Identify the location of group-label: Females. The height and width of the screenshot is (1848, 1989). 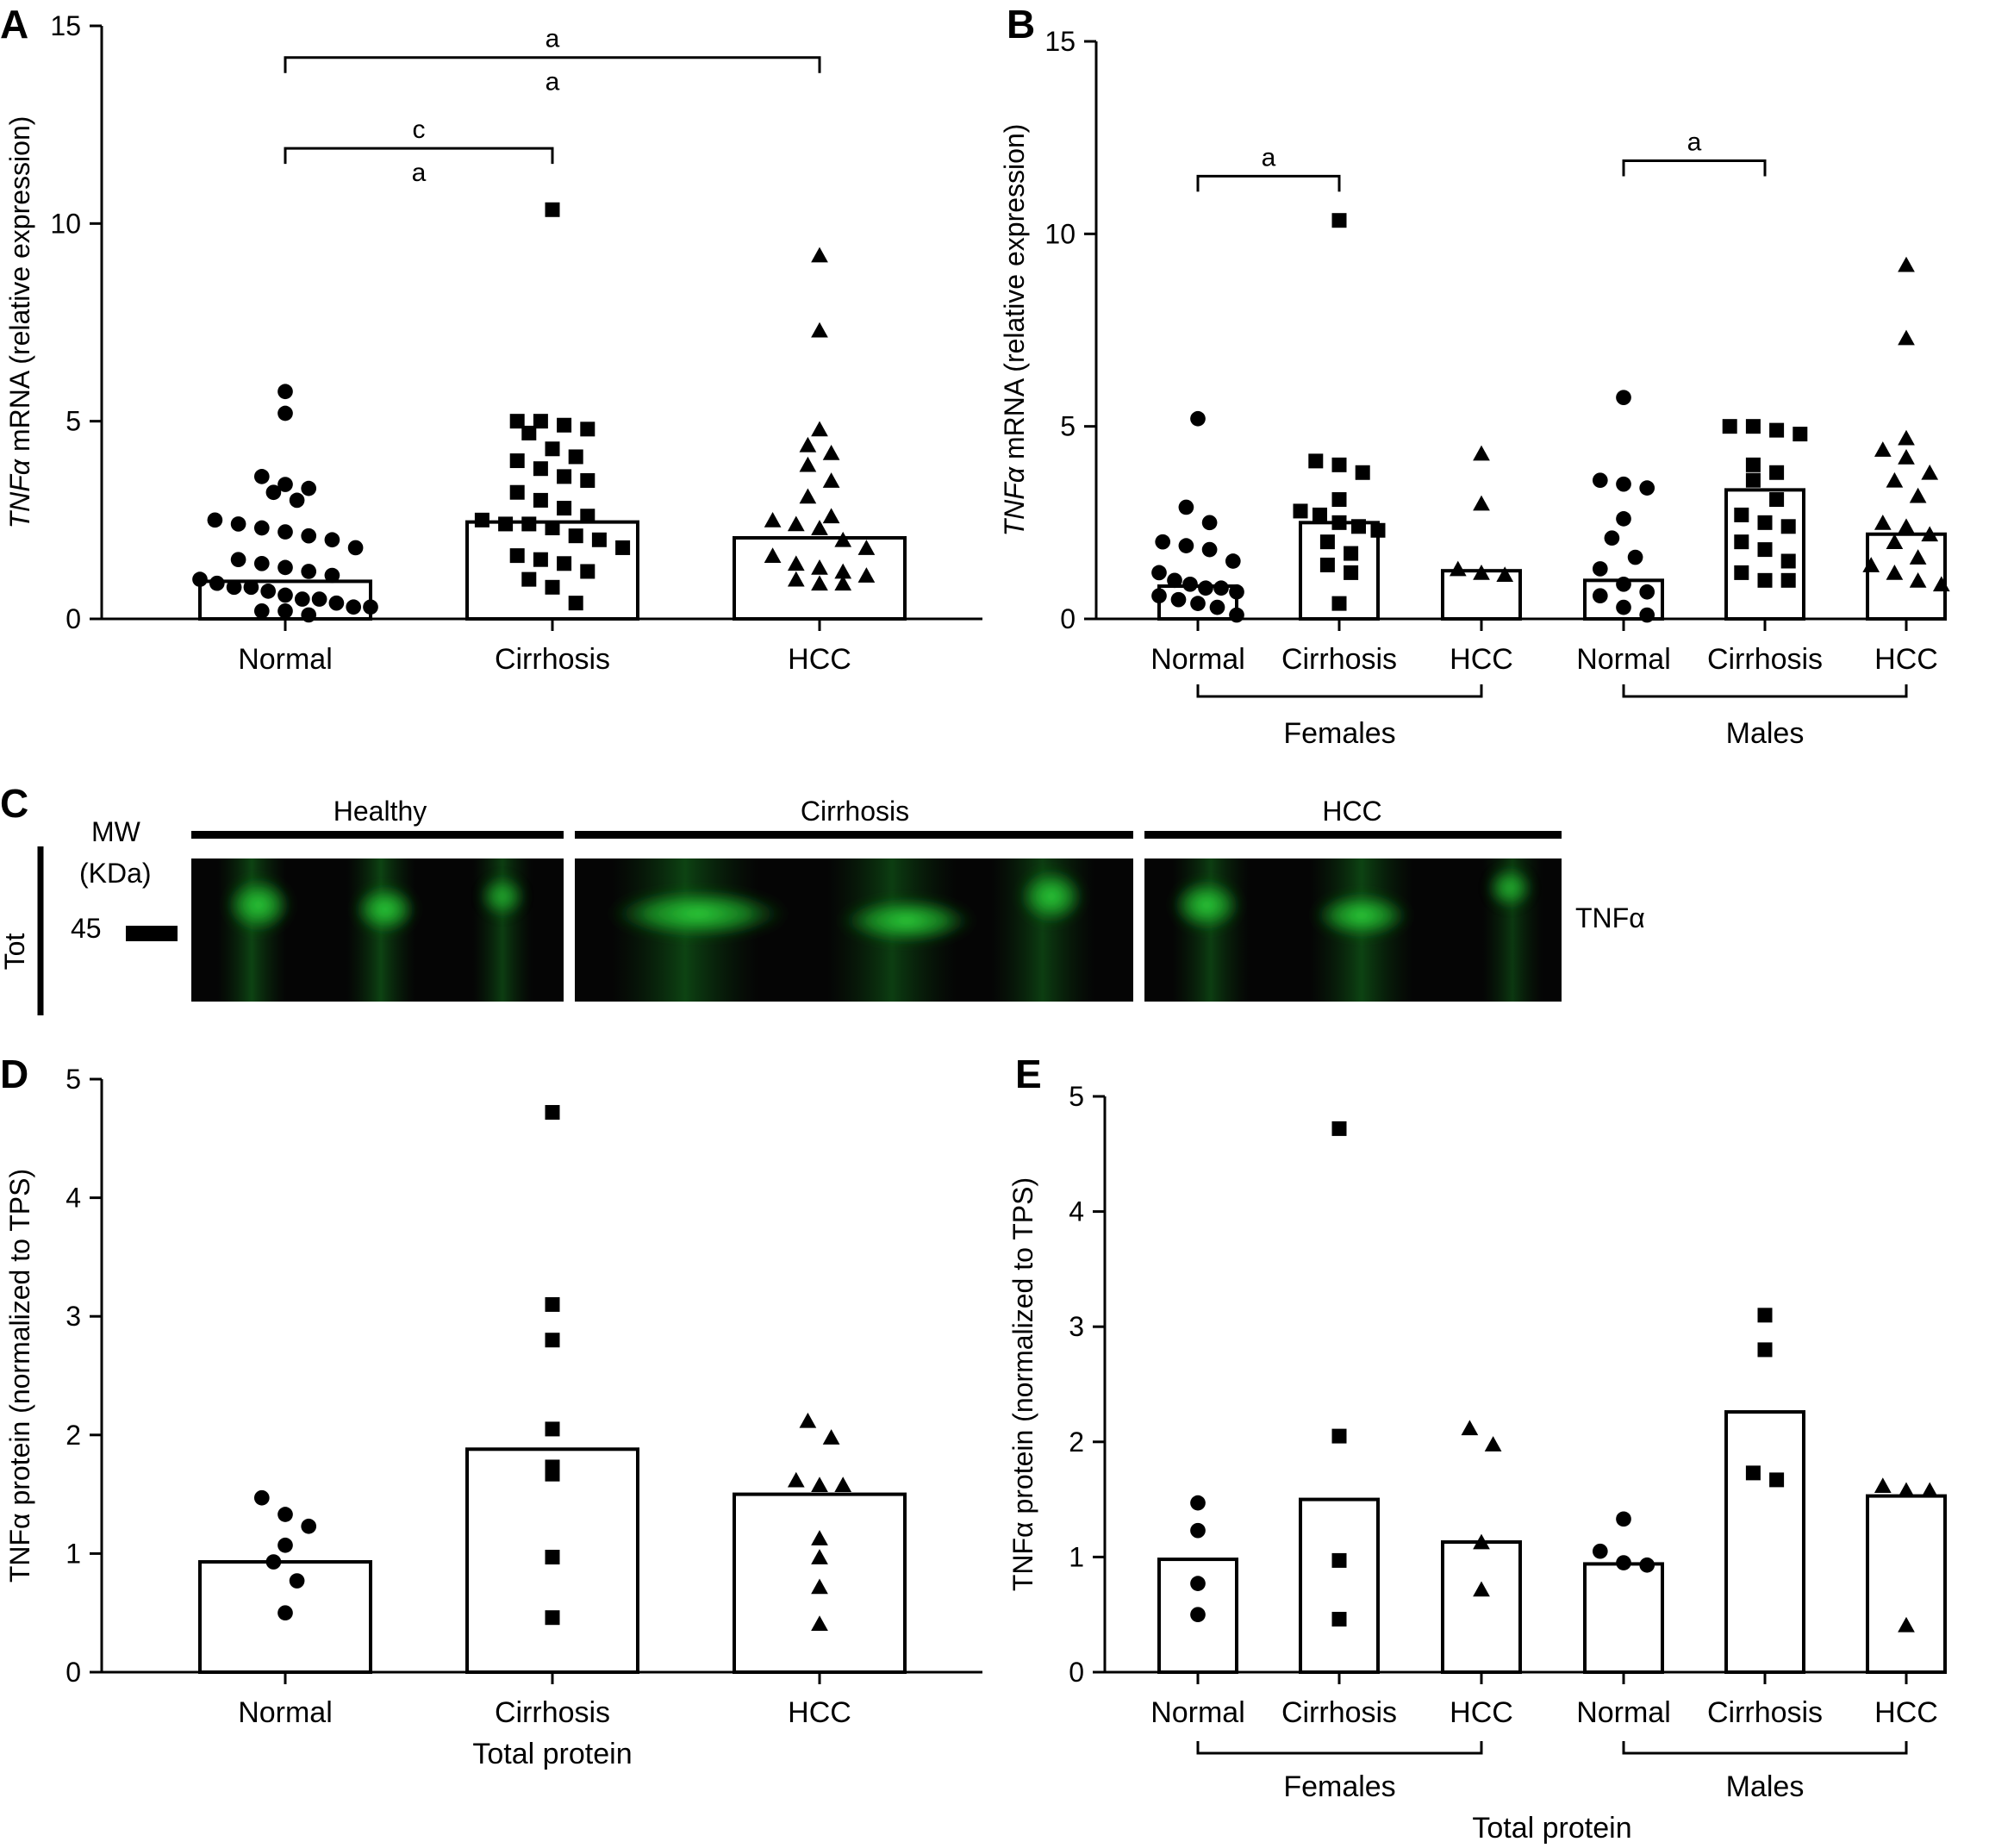
(1339, 1786).